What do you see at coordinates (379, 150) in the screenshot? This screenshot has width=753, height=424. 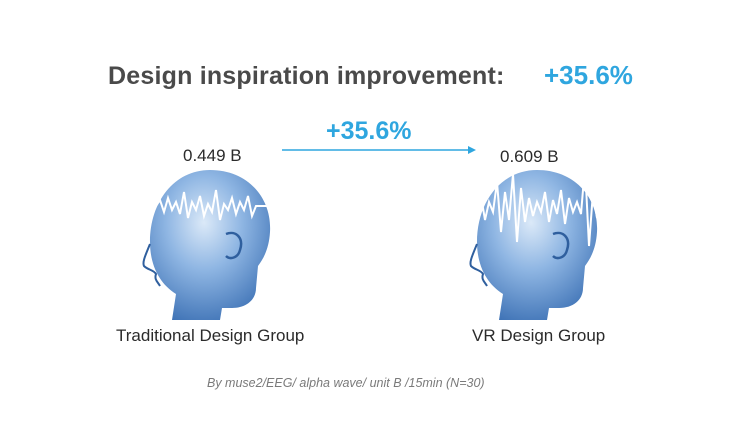 I see `arrow-right-icon` at bounding box center [379, 150].